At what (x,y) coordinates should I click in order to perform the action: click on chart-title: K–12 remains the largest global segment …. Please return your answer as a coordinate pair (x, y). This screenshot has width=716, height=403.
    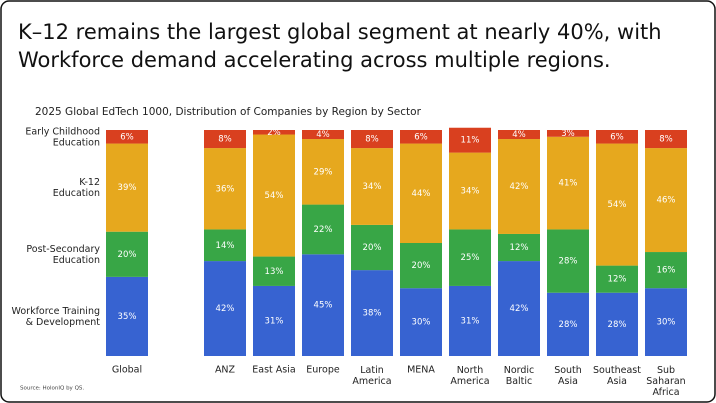
    Looking at the image, I should click on (340, 46).